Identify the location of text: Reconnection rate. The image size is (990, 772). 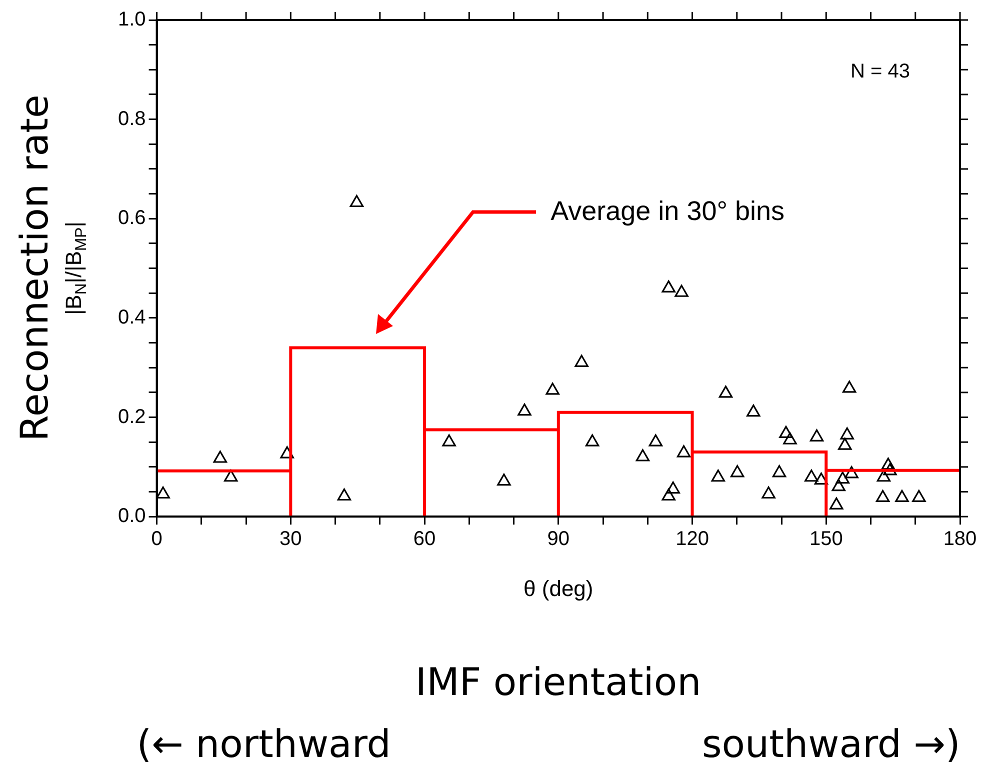
(34, 268).